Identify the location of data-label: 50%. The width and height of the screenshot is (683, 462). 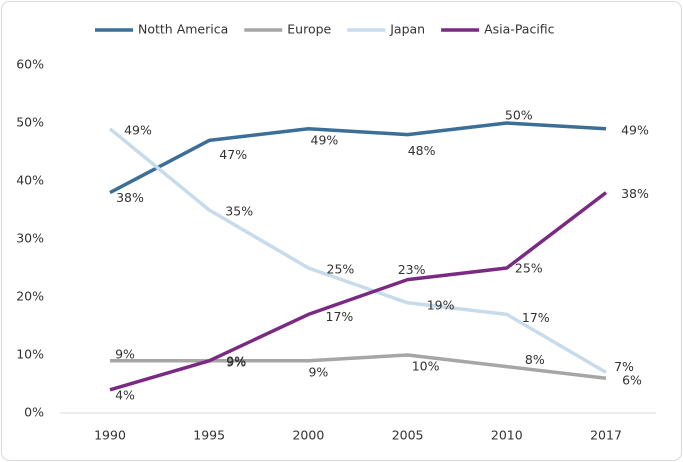
(519, 115).